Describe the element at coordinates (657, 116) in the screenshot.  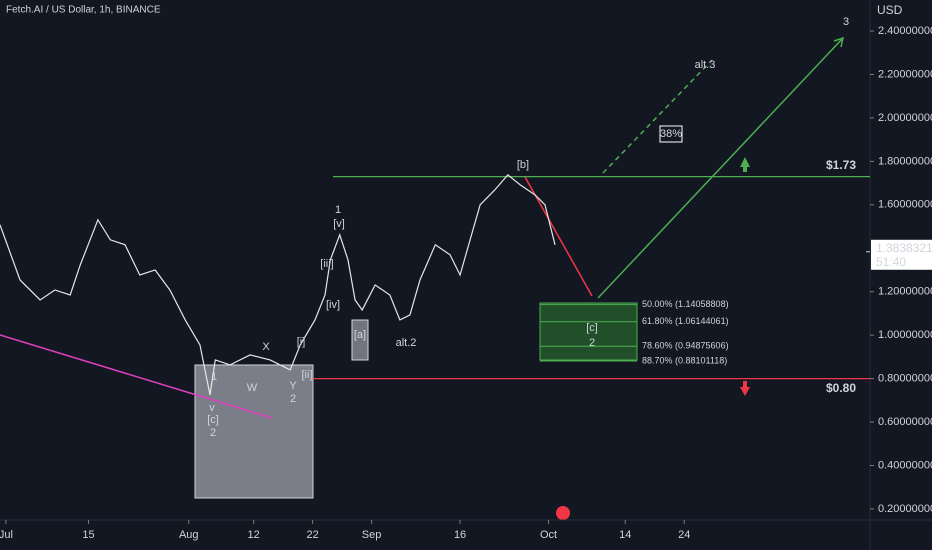
I see `alt-projection` at that location.